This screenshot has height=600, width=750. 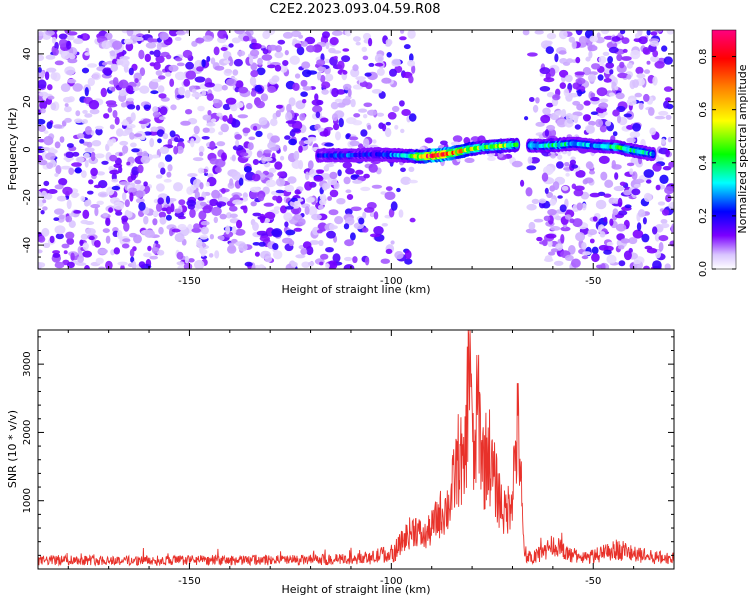 What do you see at coordinates (189, 281) in the screenshot?
I see `x-tick-label: -150` at bounding box center [189, 281].